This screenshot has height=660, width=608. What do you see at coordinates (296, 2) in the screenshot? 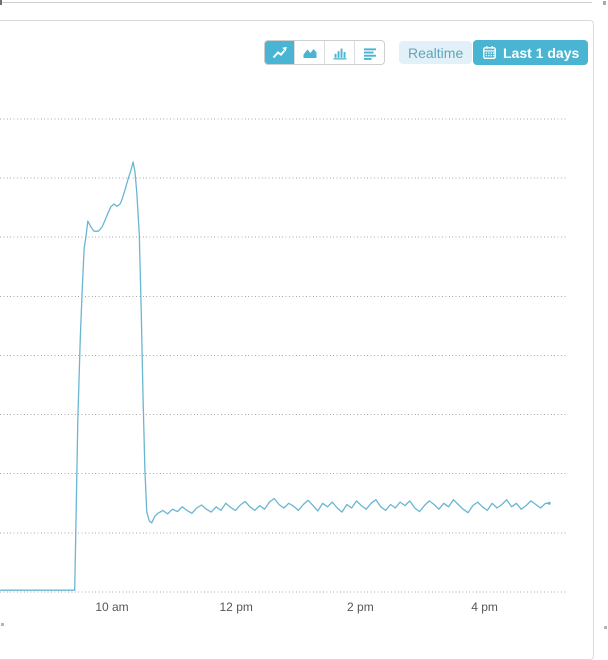
I see `top-divider` at bounding box center [296, 2].